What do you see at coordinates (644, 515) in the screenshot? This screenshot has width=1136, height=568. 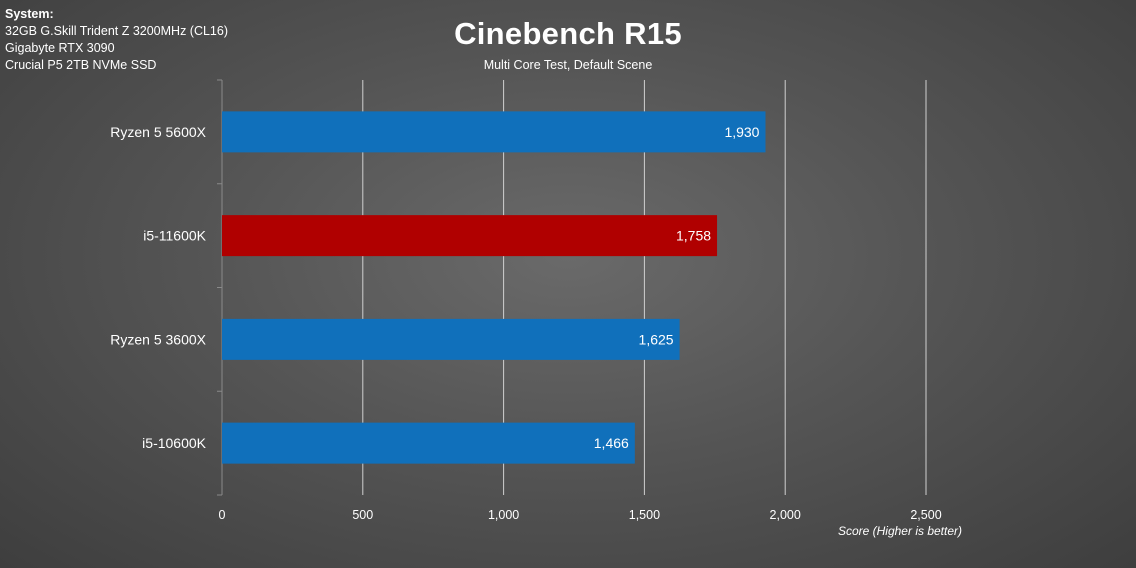 I see `x-tick-label: 1,500` at bounding box center [644, 515].